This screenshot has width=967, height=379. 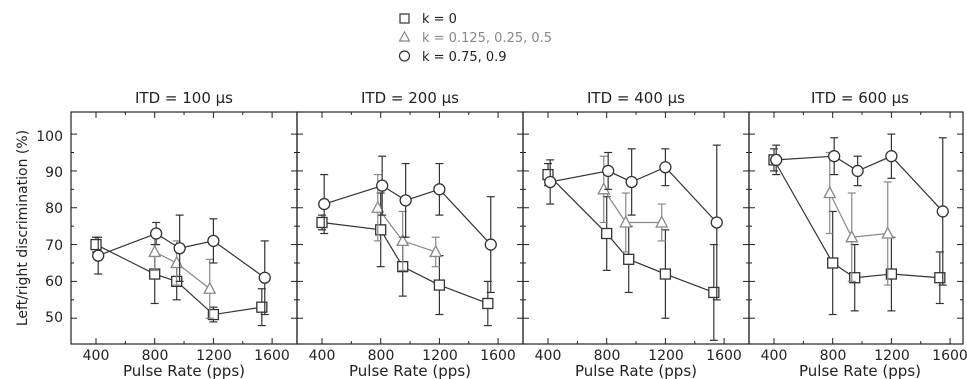 What do you see at coordinates (54, 318) in the screenshot?
I see `y-tick-label: 50` at bounding box center [54, 318].